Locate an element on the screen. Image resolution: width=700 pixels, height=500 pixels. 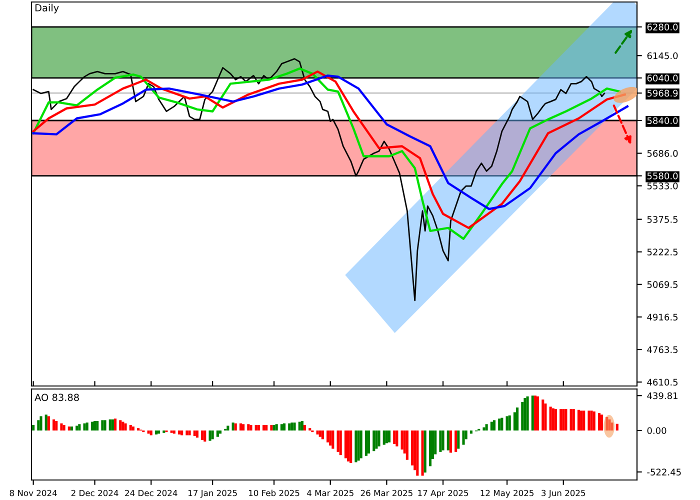
y-tick-label: 5968.9 is located at coordinates (662, 93).